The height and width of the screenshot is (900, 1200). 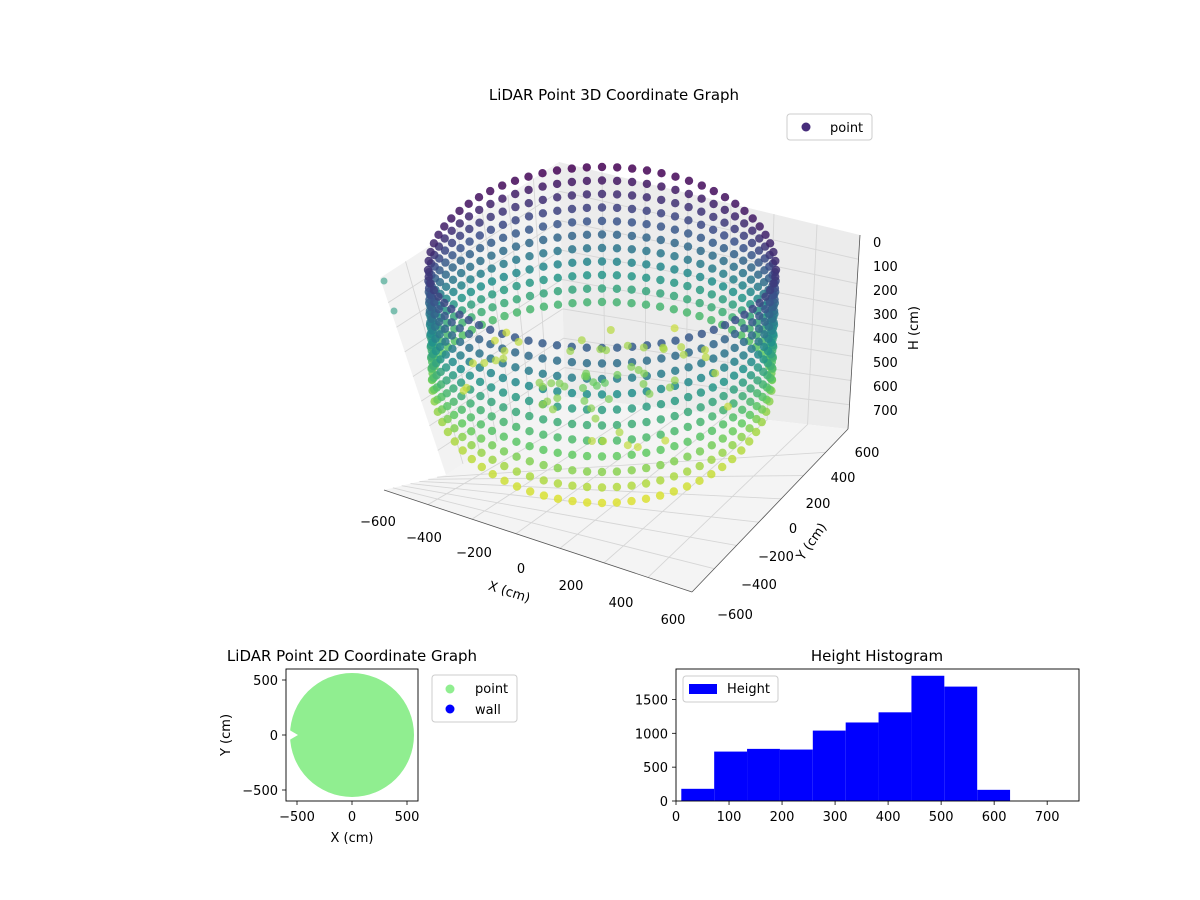 What do you see at coordinates (888, 817) in the screenshot?
I see `x-tick-label: 400` at bounding box center [888, 817].